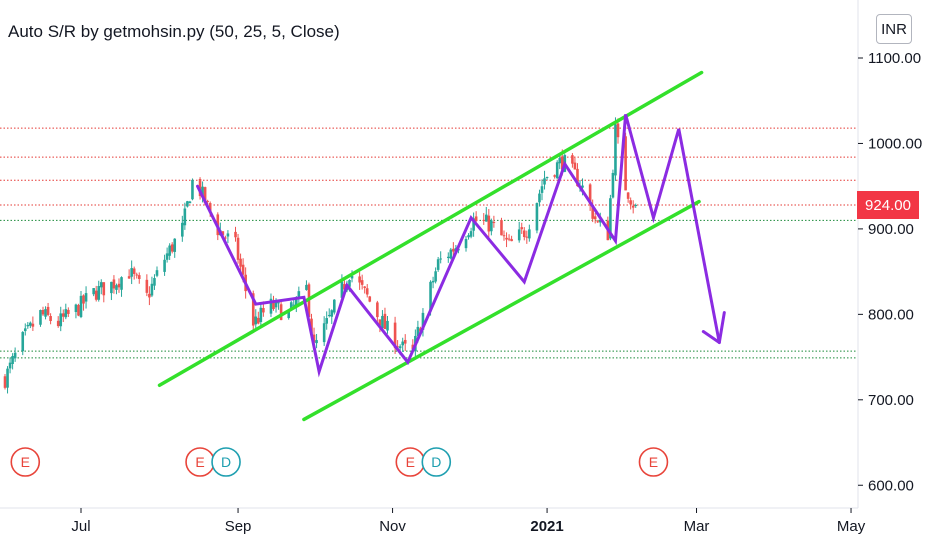 This screenshot has height=550, width=932. Describe the element at coordinates (851, 526) in the screenshot. I see `time-tick-label: May` at that location.